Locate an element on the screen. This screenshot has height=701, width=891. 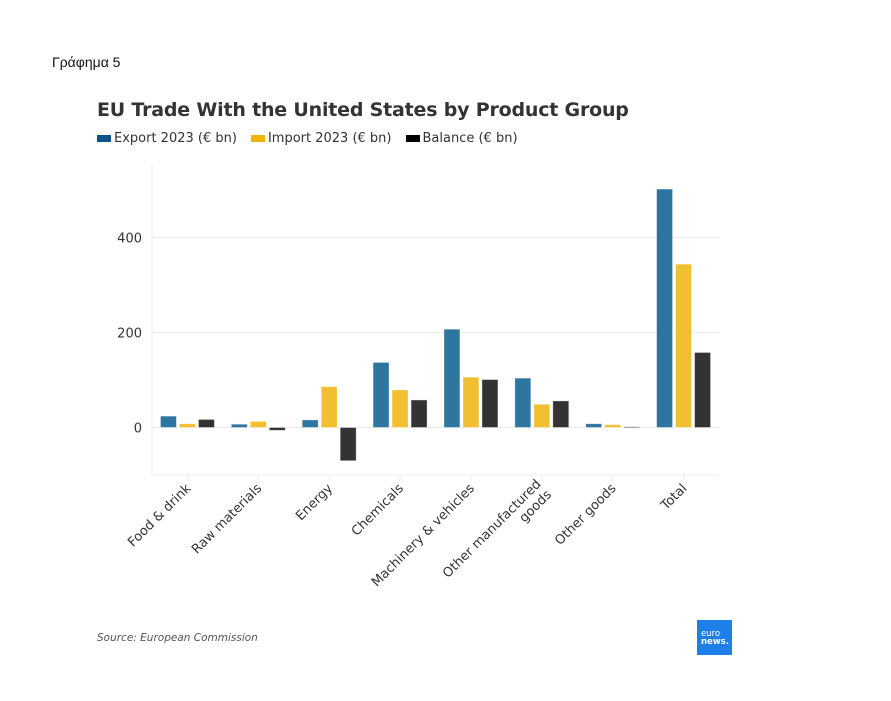
x-tick-label-line: Food & drink is located at coordinates (159, 515).